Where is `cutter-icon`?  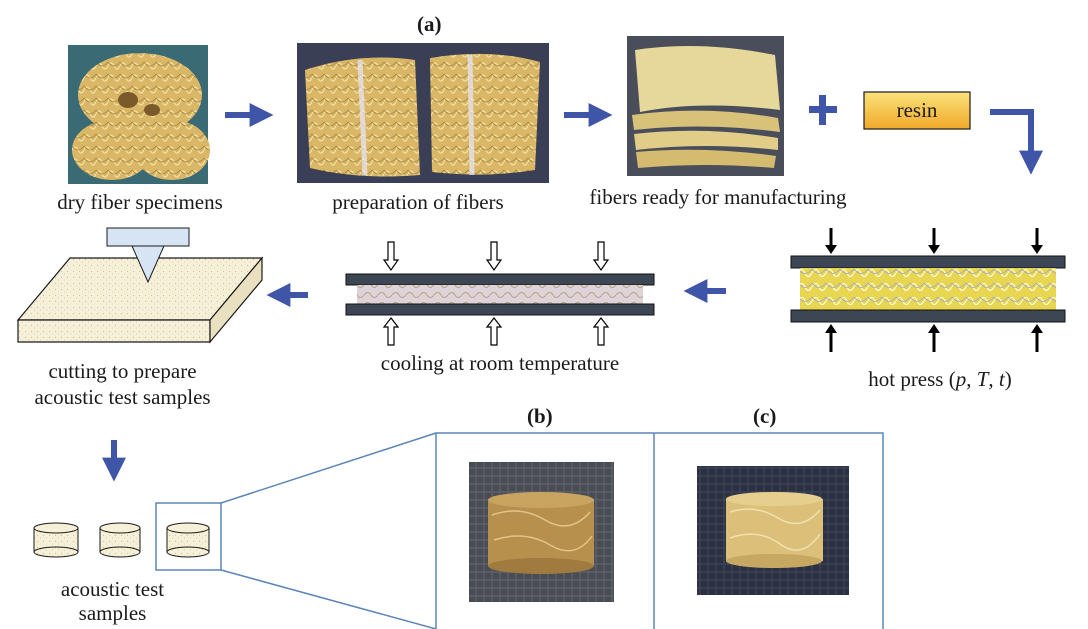
cutter-icon is located at coordinates (148, 255).